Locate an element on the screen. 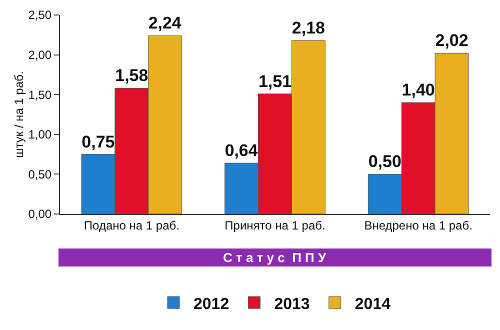 The image size is (500, 330). data-label: 1,40 is located at coordinates (418, 90).